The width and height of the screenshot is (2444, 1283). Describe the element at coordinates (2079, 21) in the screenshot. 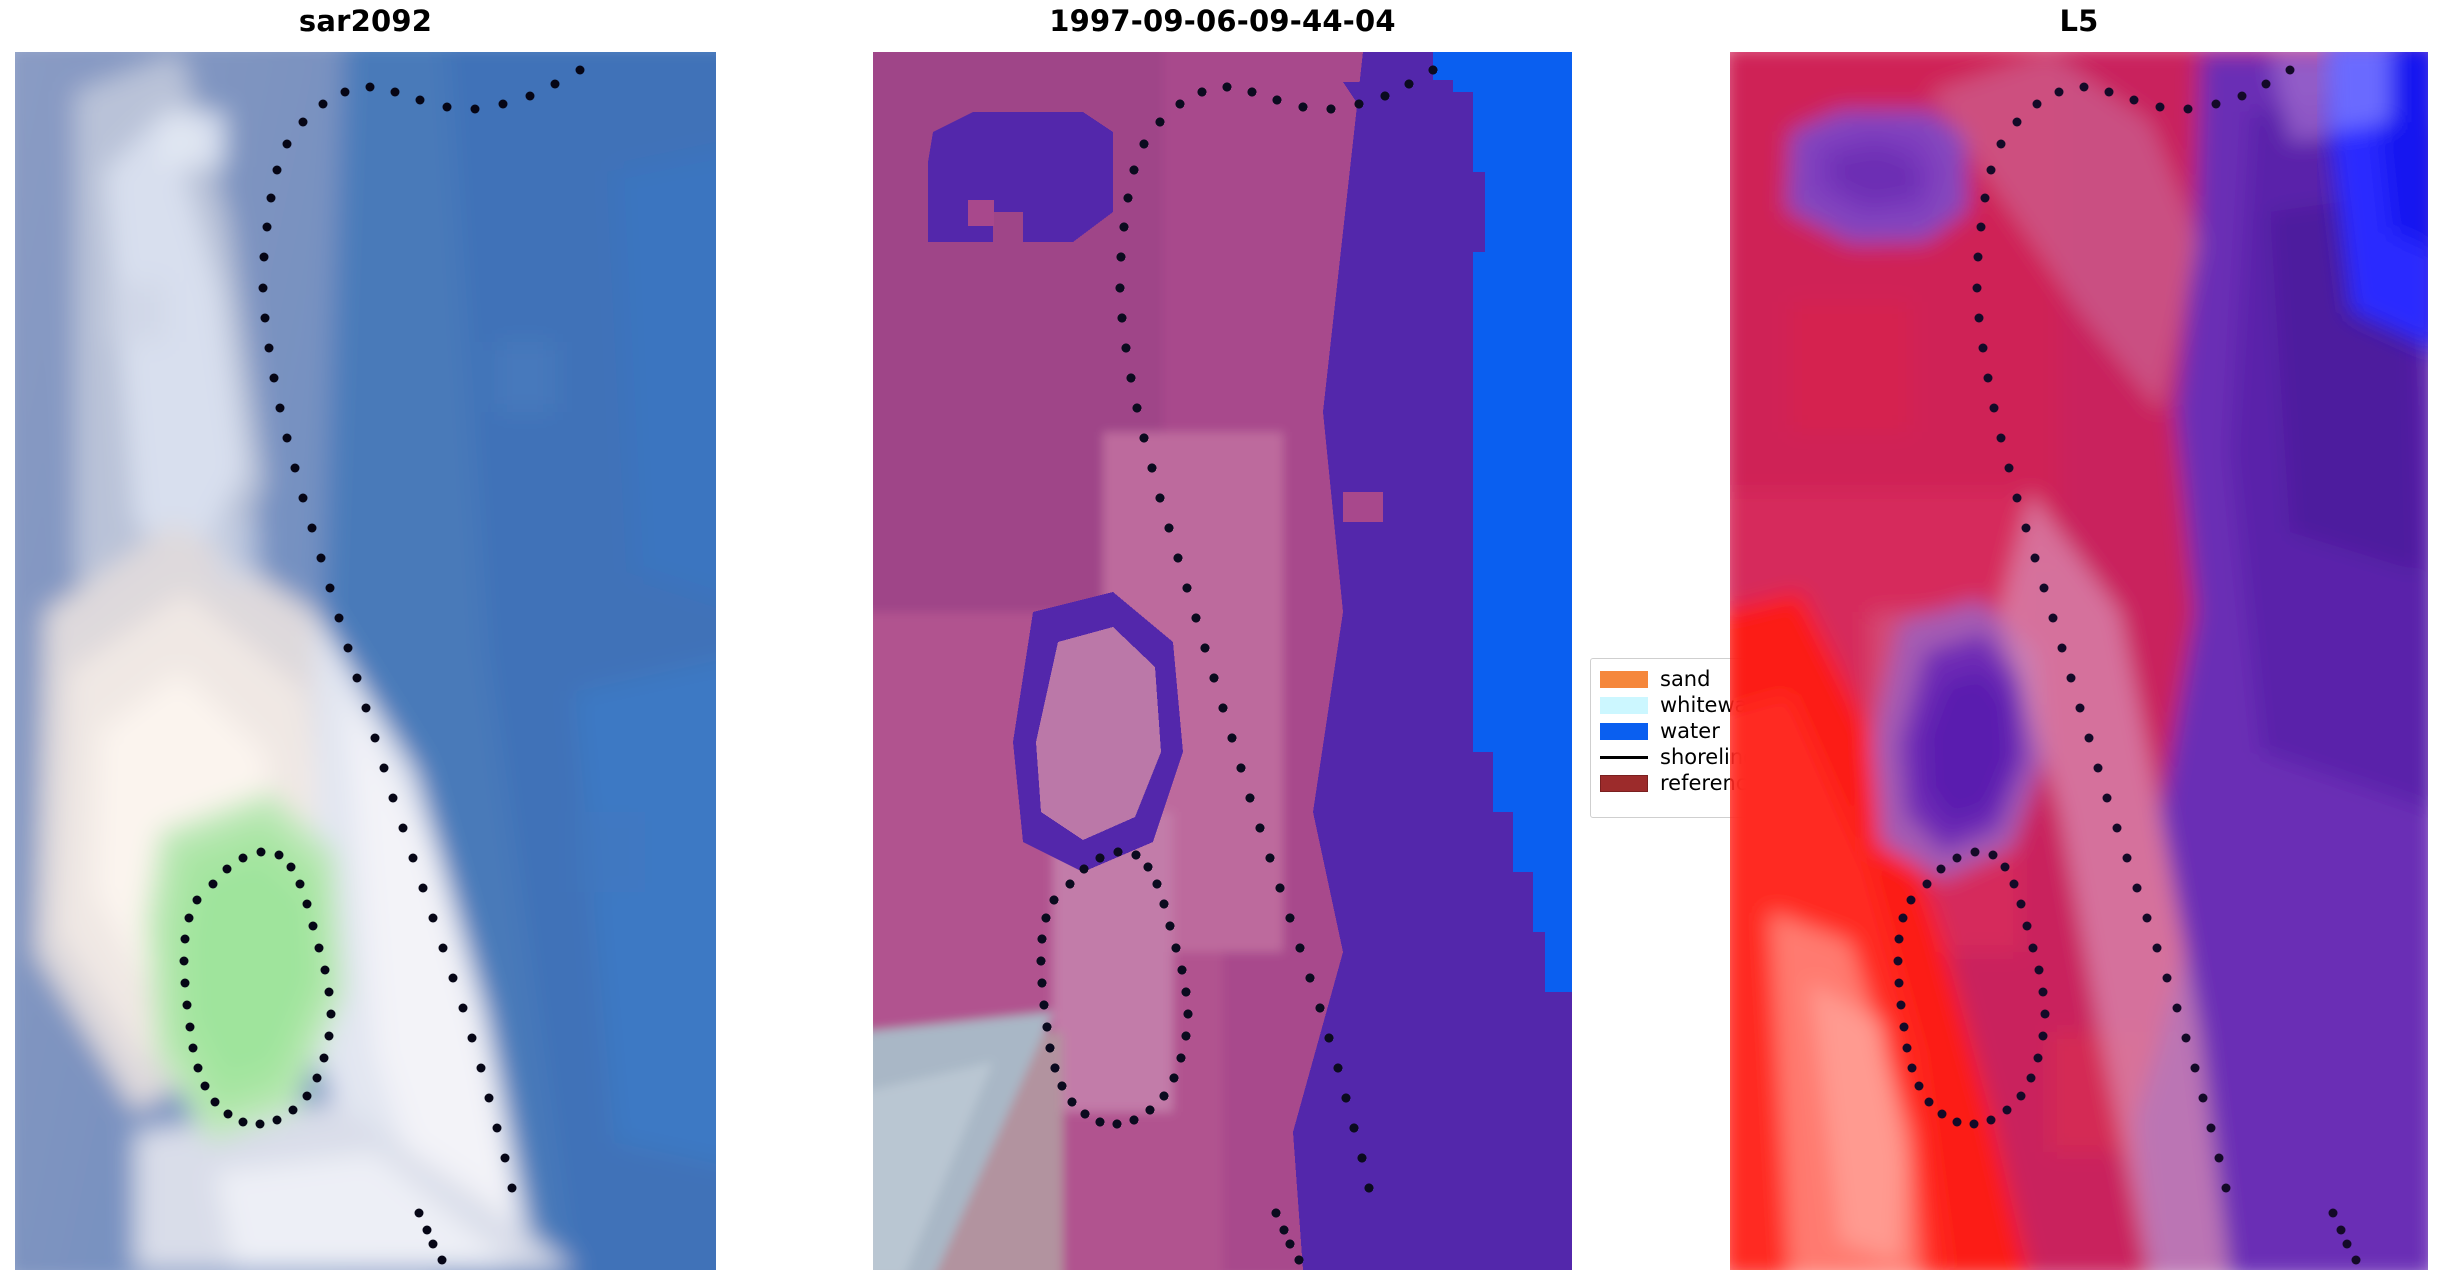

I see `panel-title-l5: L5` at that location.